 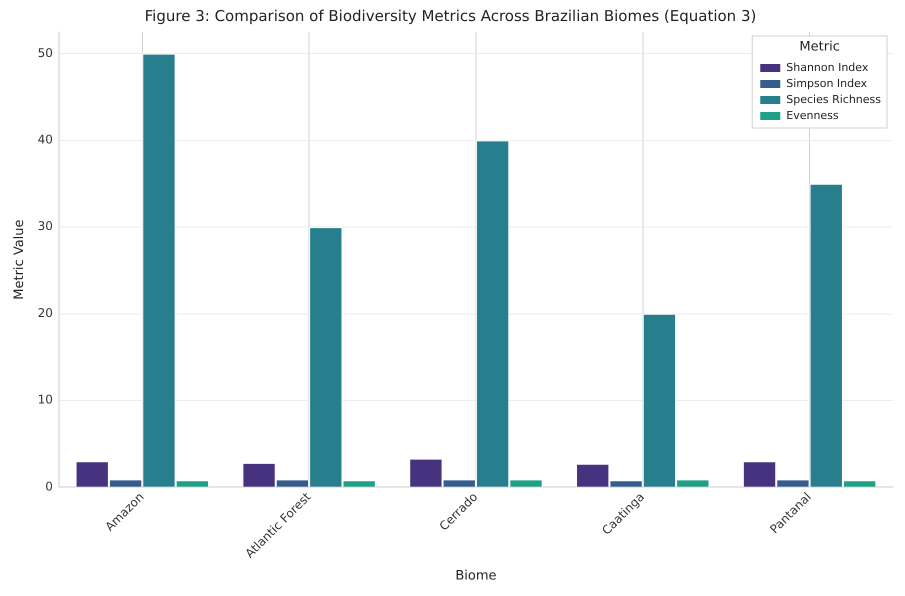 I want to click on legend-label: Evenness, so click(x=812, y=115).